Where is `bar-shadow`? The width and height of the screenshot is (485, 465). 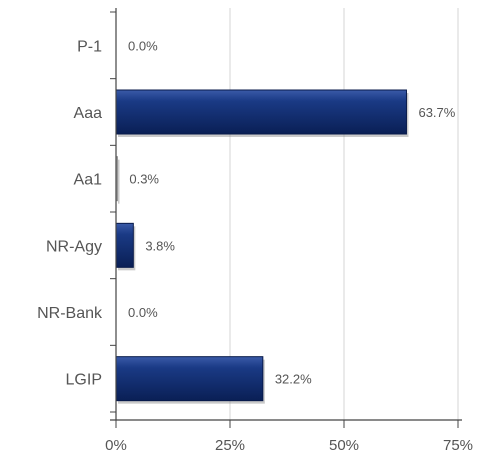 bar-shadow is located at coordinates (119, 181).